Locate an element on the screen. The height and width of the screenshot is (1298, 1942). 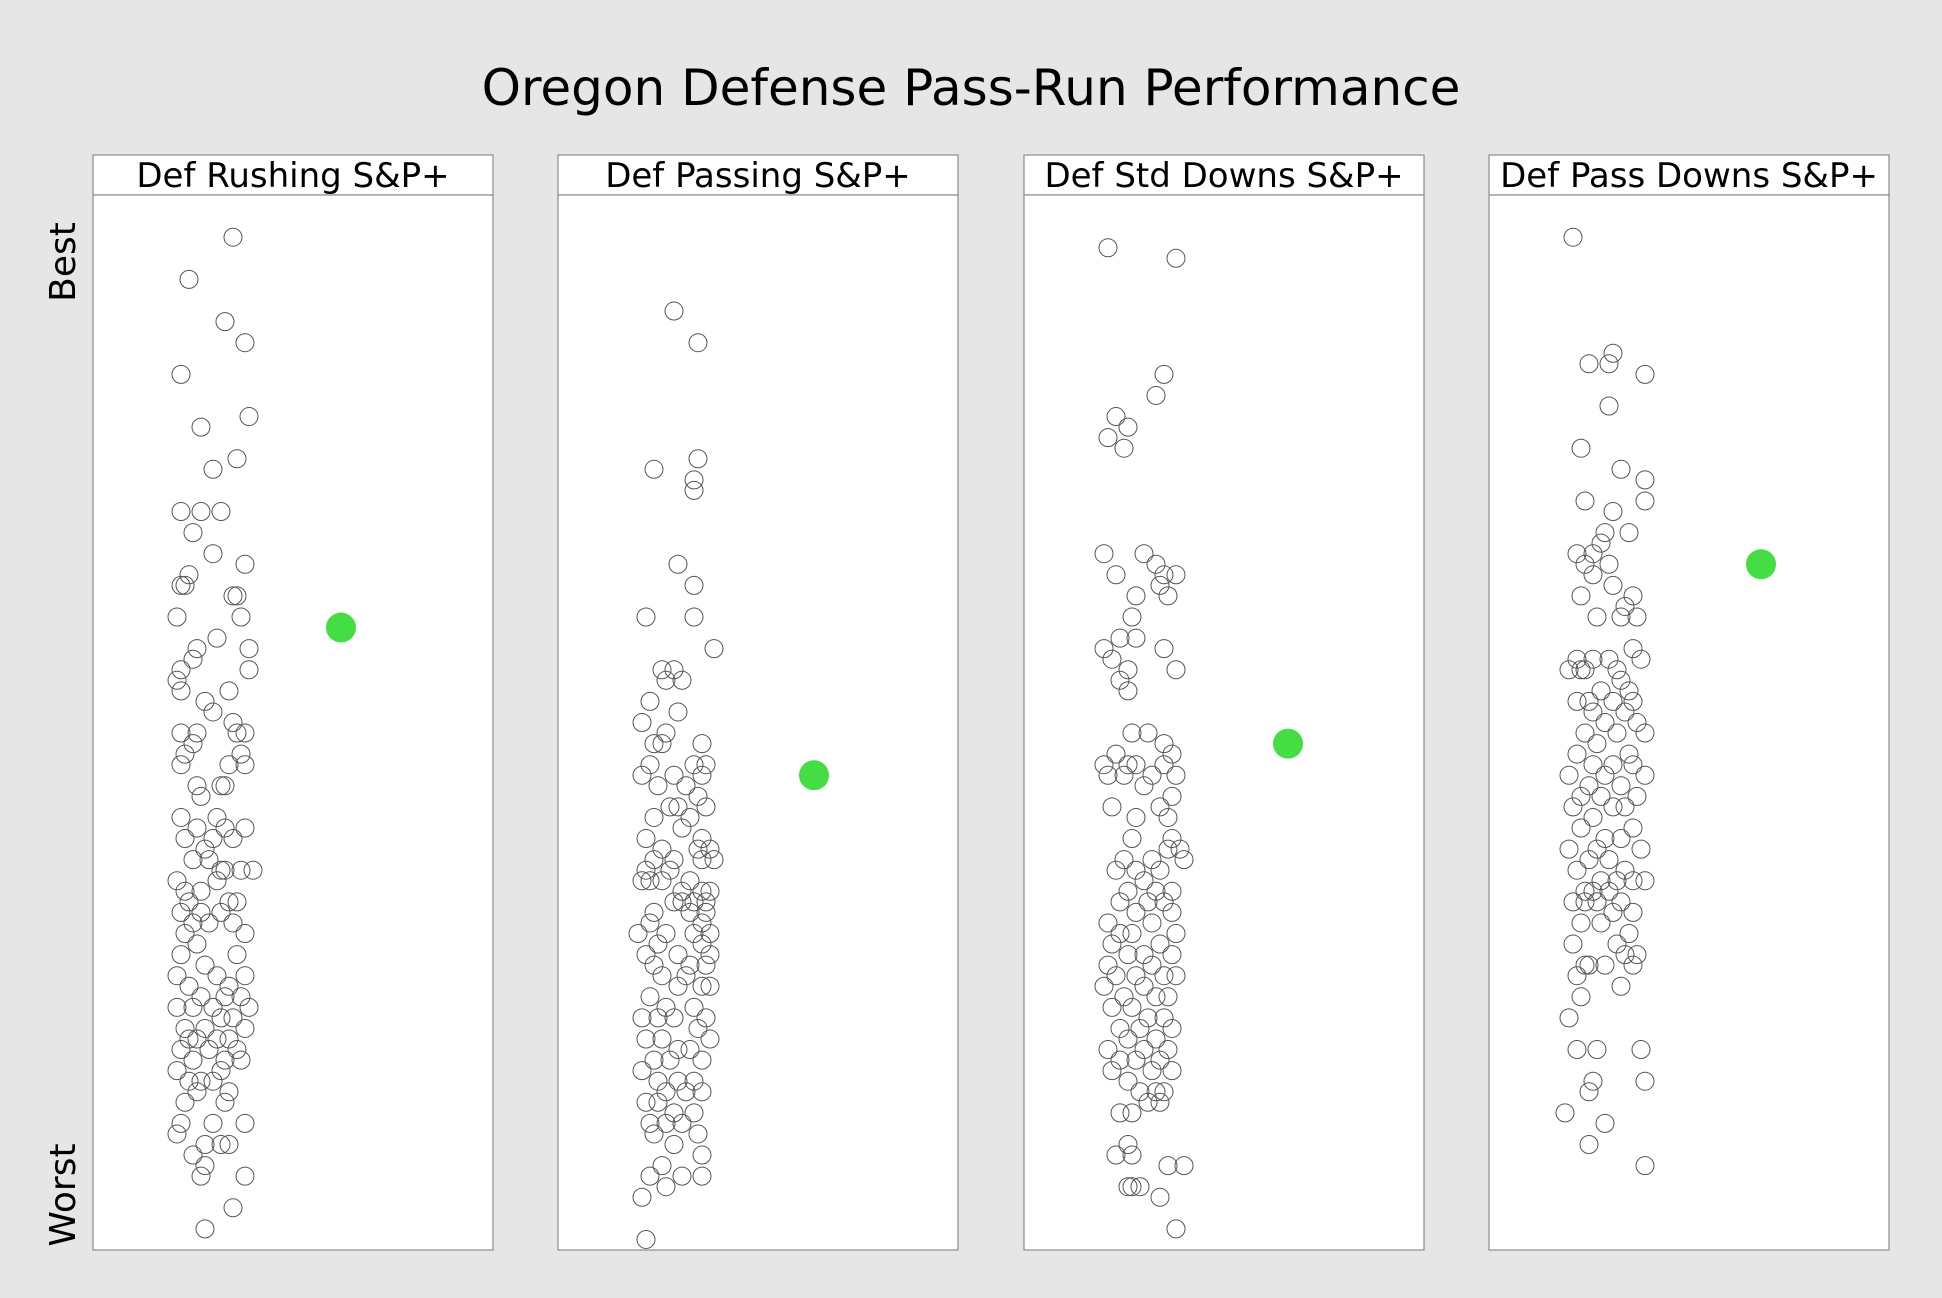
chart-title: Oregon Defense Pass-Run Performance is located at coordinates (971, 88).